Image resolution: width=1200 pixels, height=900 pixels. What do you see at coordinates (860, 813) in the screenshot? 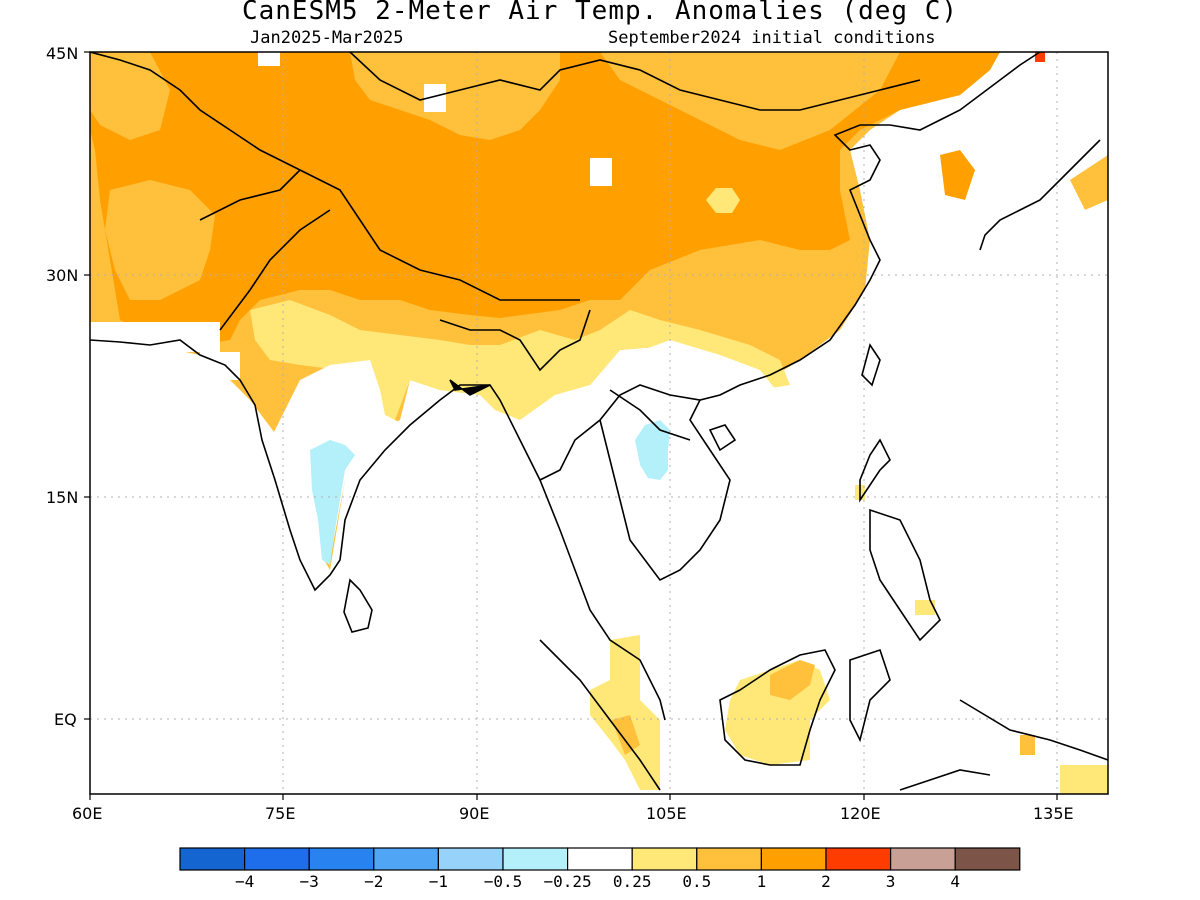
I see `lon-label-120e: 120E` at bounding box center [860, 813].